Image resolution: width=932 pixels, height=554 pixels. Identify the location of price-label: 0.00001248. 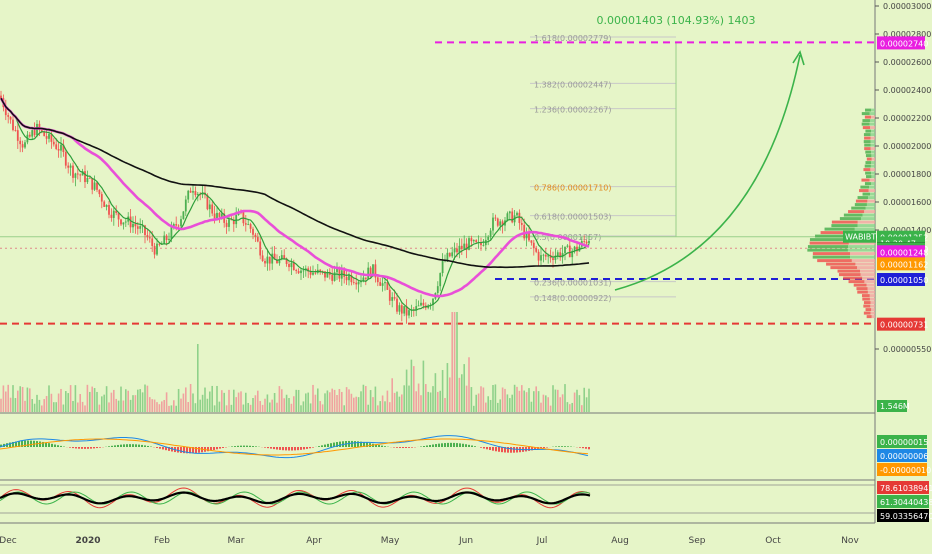
(904, 252).